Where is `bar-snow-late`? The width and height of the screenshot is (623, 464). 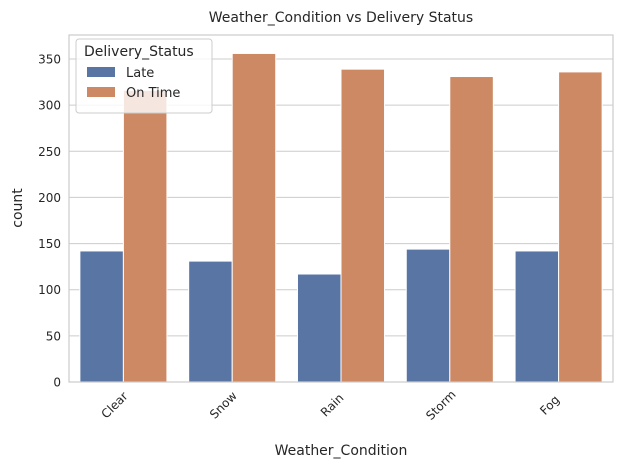 bar-snow-late is located at coordinates (210, 321).